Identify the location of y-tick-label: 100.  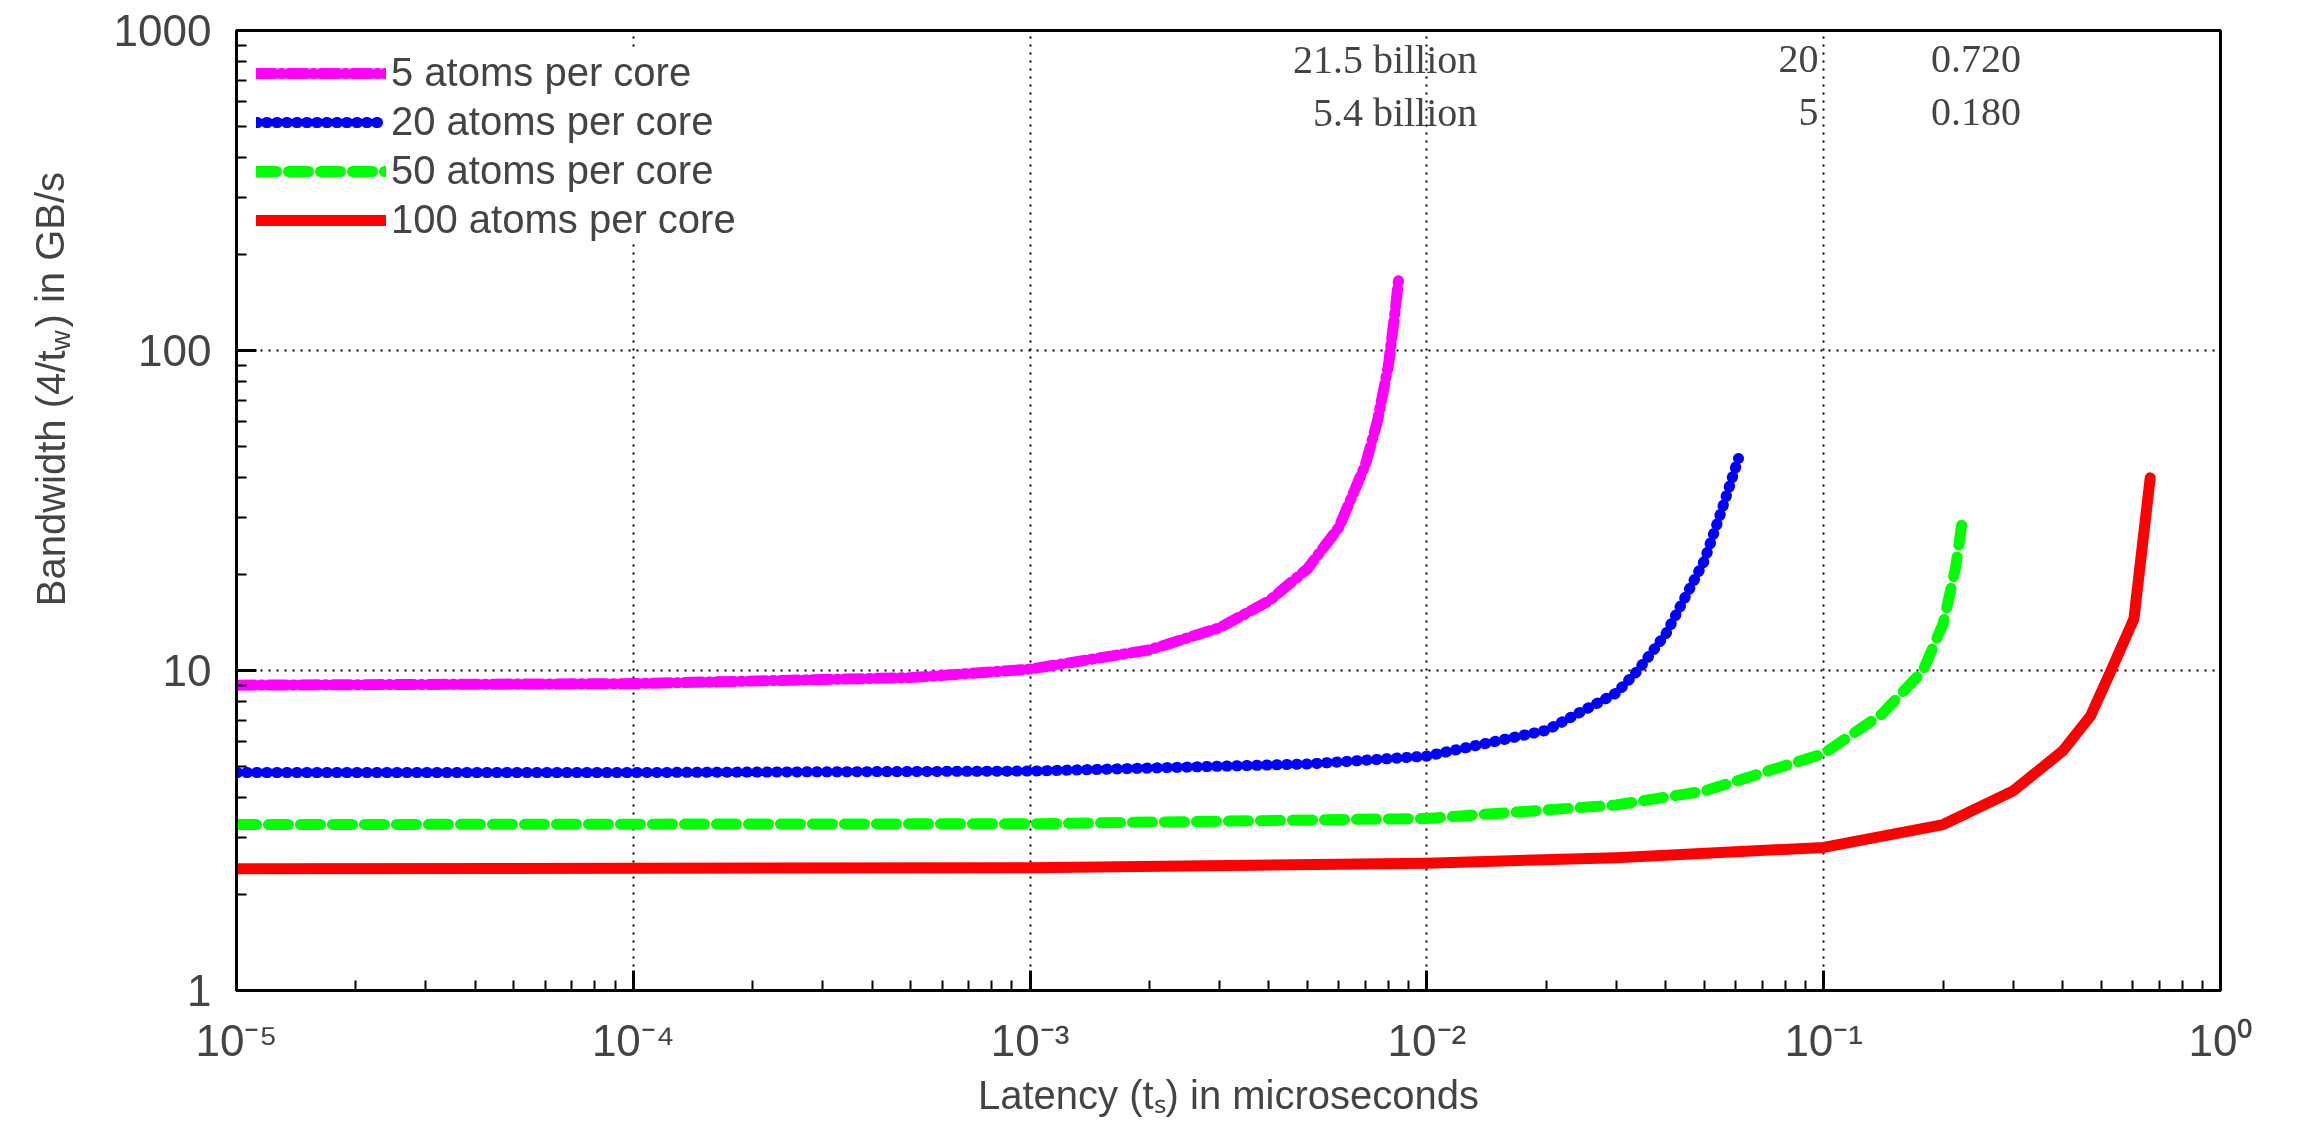
(175, 350).